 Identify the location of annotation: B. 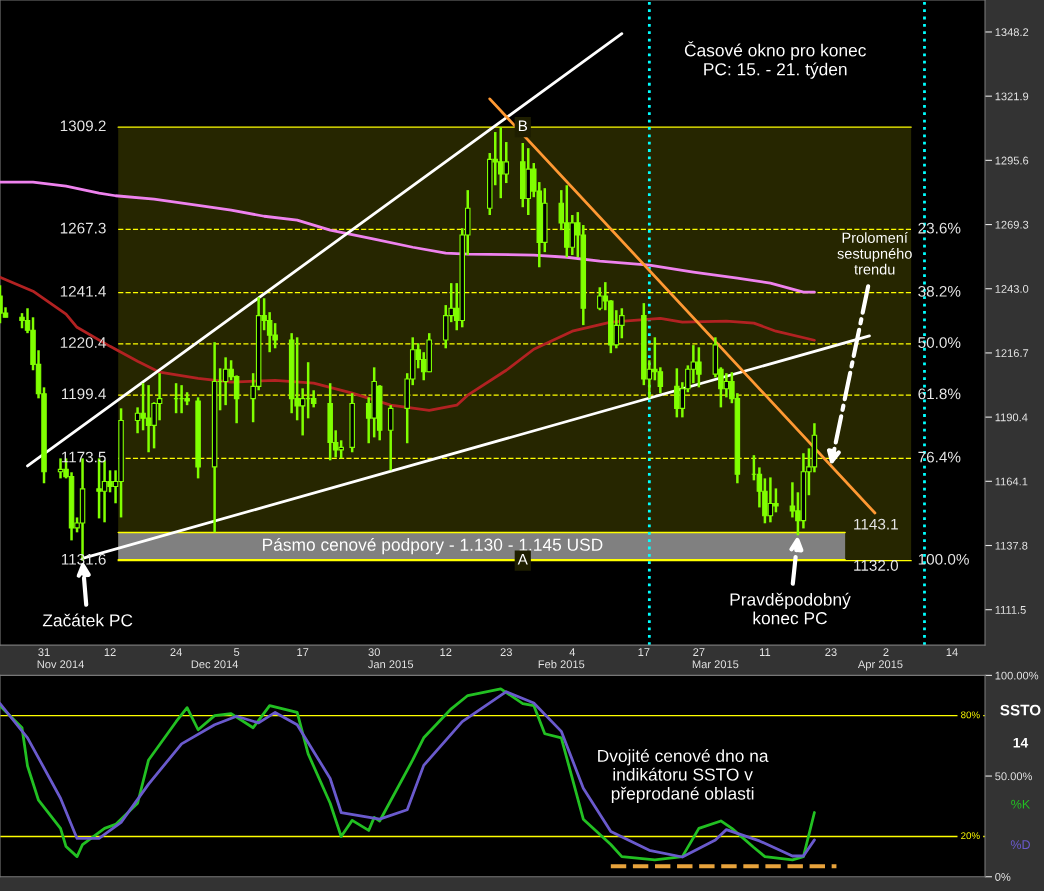
(523, 126).